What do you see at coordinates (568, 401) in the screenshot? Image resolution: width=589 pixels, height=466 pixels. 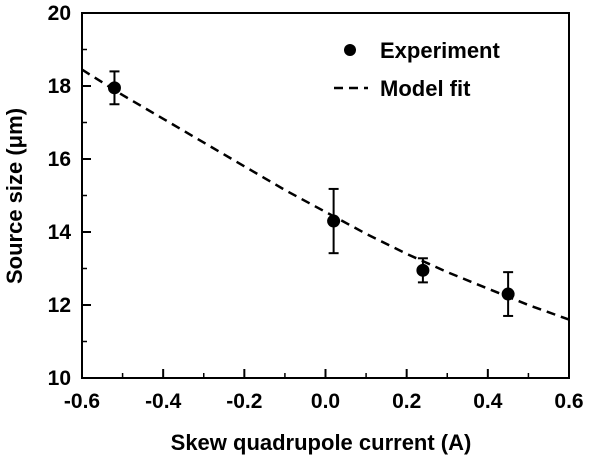 I see `x-tick-label: 0.6` at bounding box center [568, 401].